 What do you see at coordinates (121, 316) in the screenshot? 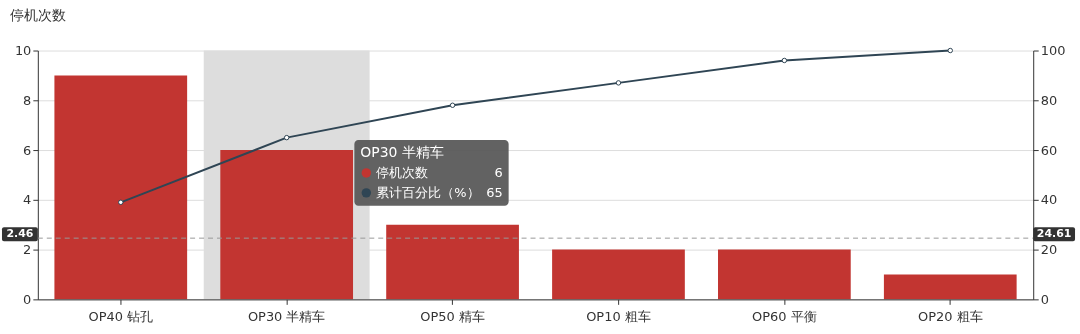
I see `x-tick-label: OP40 钻孔` at bounding box center [121, 316].